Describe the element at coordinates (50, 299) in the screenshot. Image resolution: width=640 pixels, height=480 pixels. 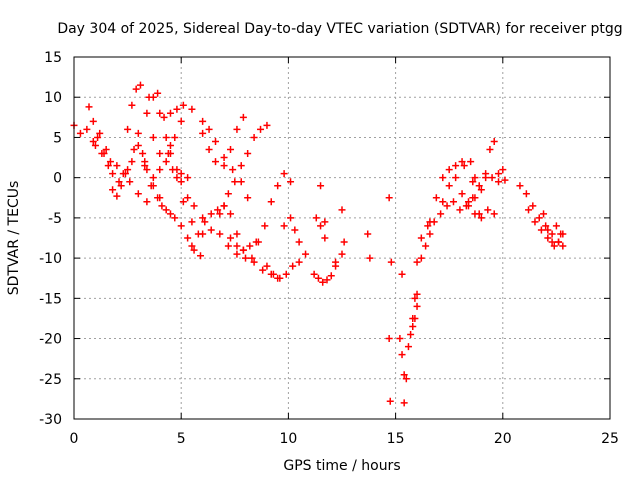
I see `y-tick-label: -15` at that location.